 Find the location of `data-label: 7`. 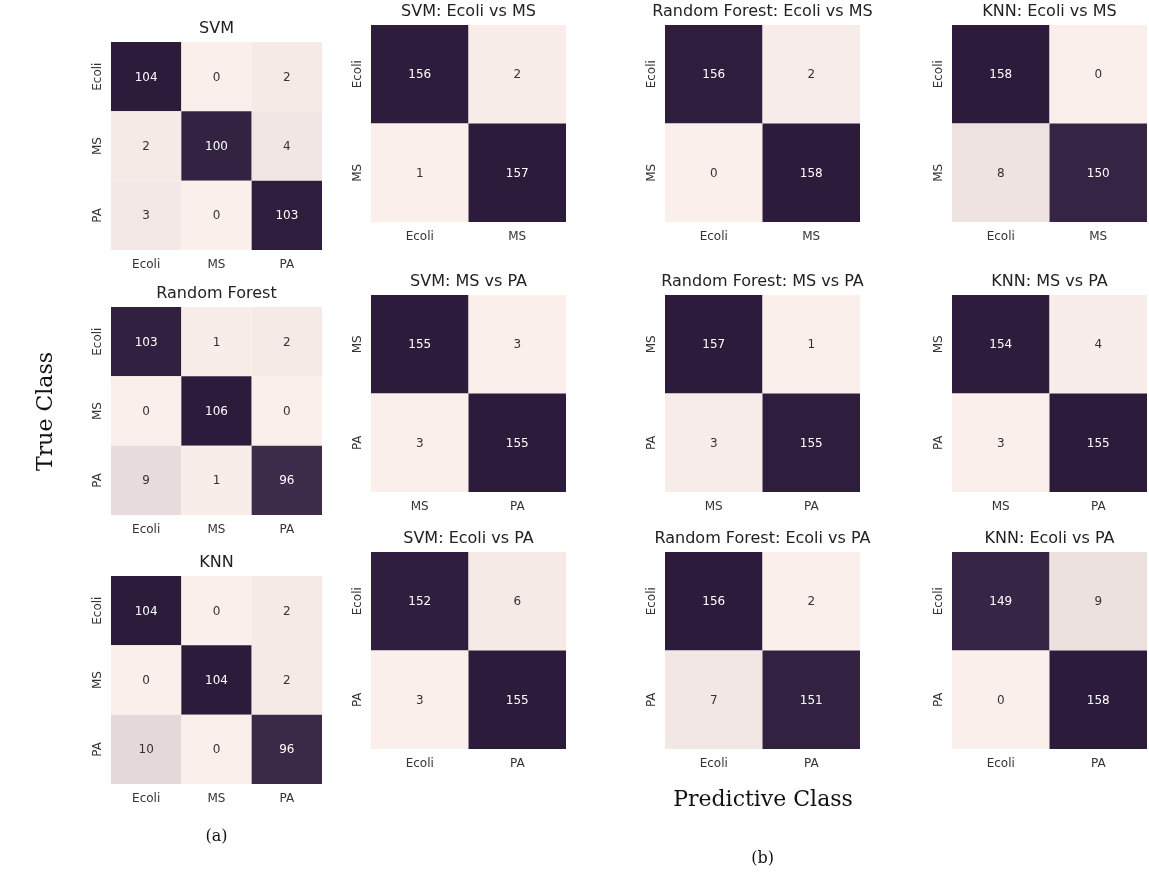

data-label: 7 is located at coordinates (713, 699).